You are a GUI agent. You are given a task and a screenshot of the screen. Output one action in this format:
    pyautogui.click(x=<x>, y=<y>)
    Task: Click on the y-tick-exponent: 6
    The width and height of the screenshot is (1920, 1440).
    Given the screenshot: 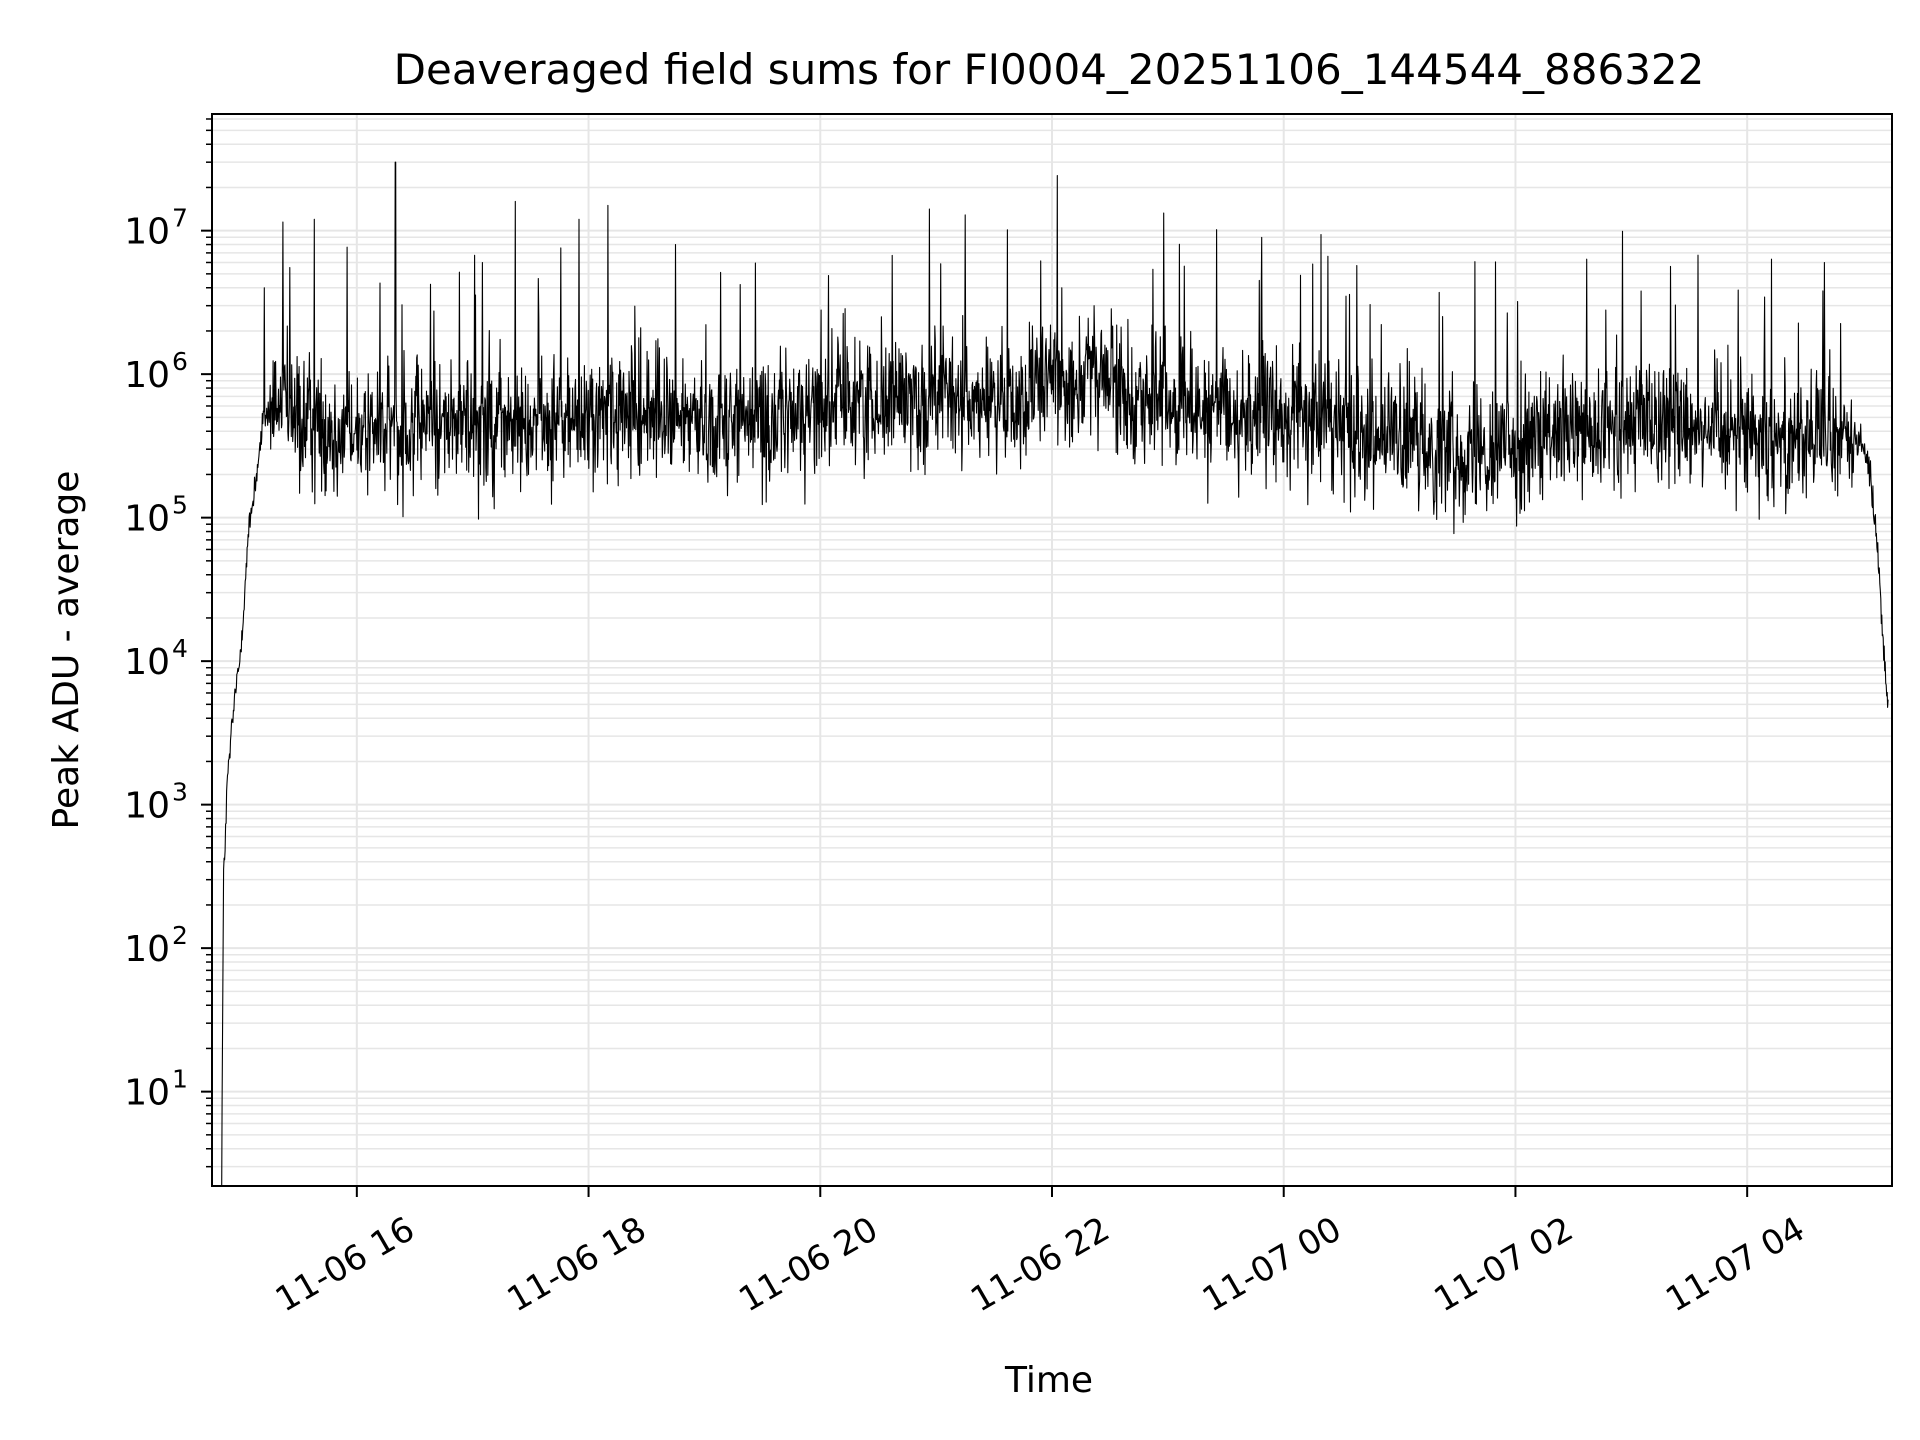 What is the action you would take?
    pyautogui.click(x=180, y=361)
    